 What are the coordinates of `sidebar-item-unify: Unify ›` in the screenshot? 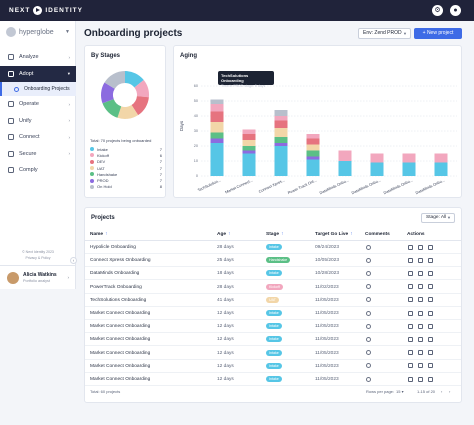 It's located at (38, 121).